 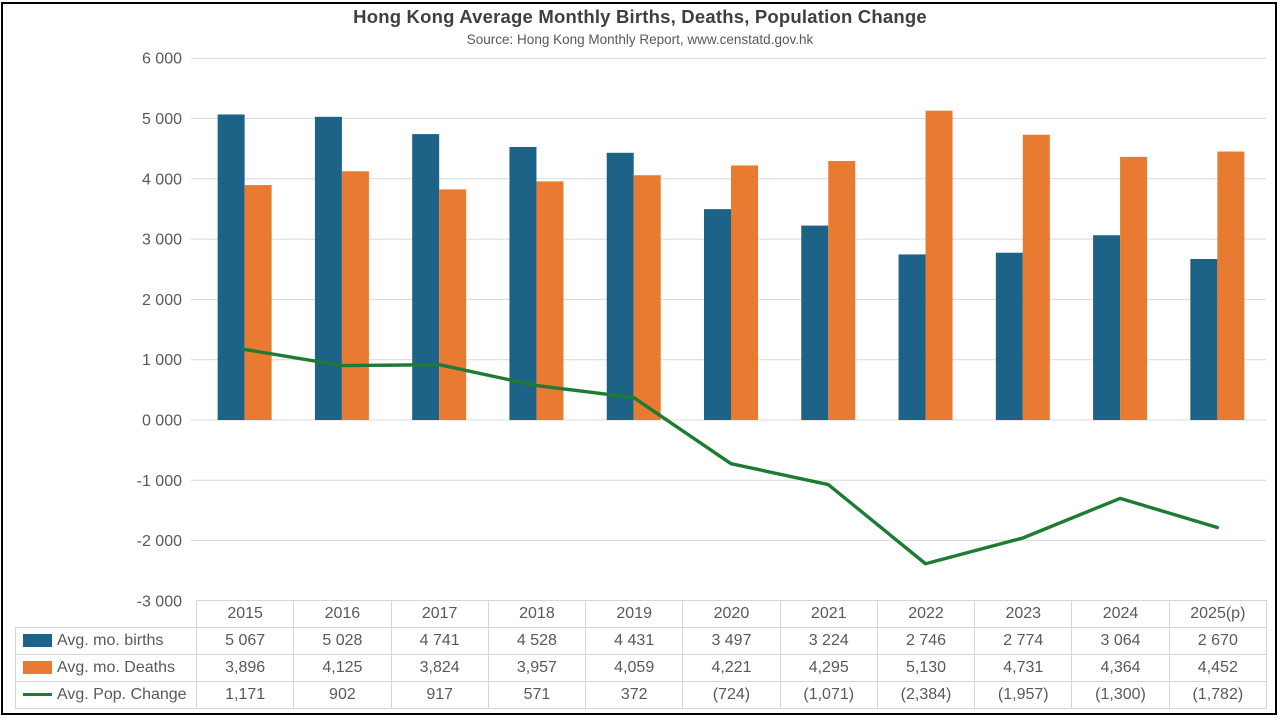 What do you see at coordinates (926, 614) in the screenshot?
I see `year-header-2022: 2022` at bounding box center [926, 614].